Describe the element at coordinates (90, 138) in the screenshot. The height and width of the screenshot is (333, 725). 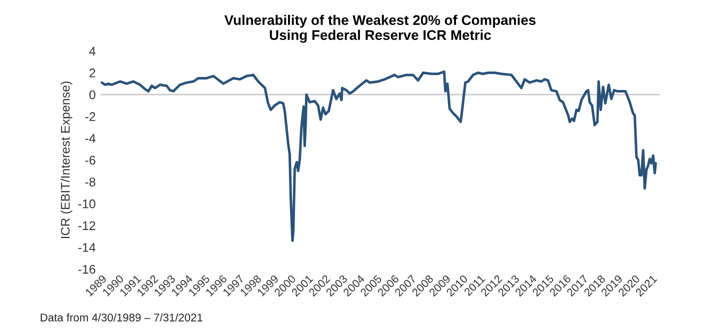
I see `y-tick-label: -4` at that location.